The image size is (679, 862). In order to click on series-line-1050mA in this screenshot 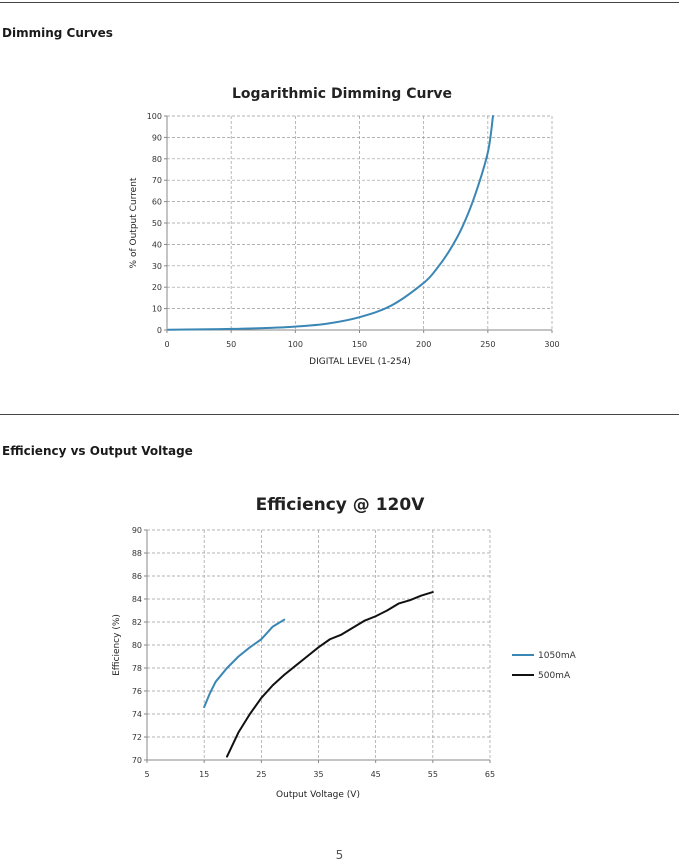, I will do `click(244, 663)`.